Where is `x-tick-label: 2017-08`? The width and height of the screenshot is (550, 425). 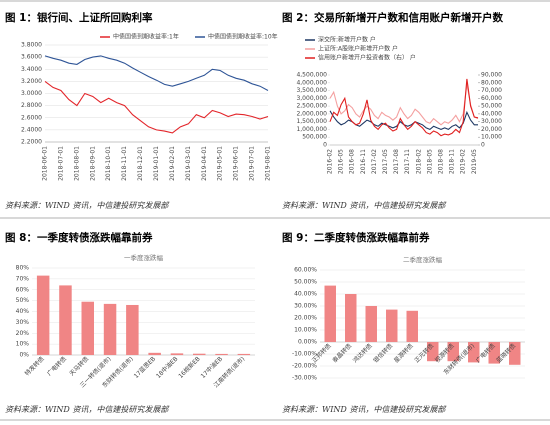
x-tick-label: 2017-08 is located at coordinates (396, 161).